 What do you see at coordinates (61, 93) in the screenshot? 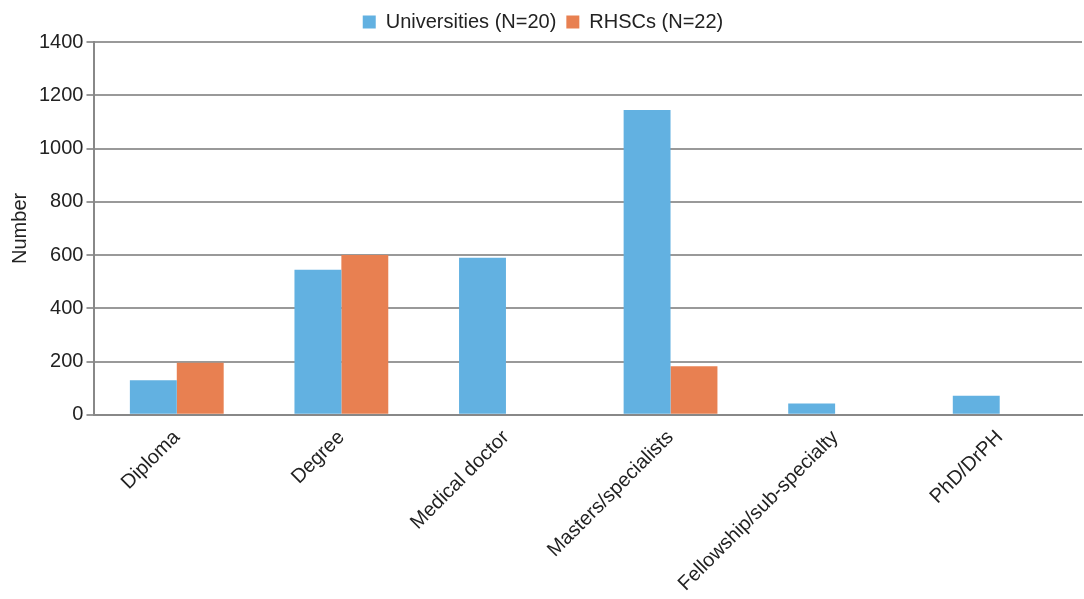
I see `y-tick-label: 1200` at bounding box center [61, 93].